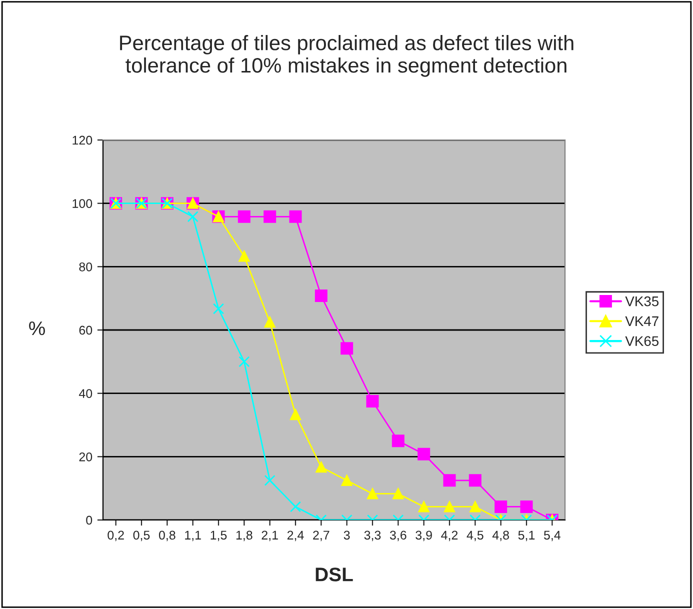 The height and width of the screenshot is (609, 693). I want to click on y-tick-label: 20, so click(85, 457).